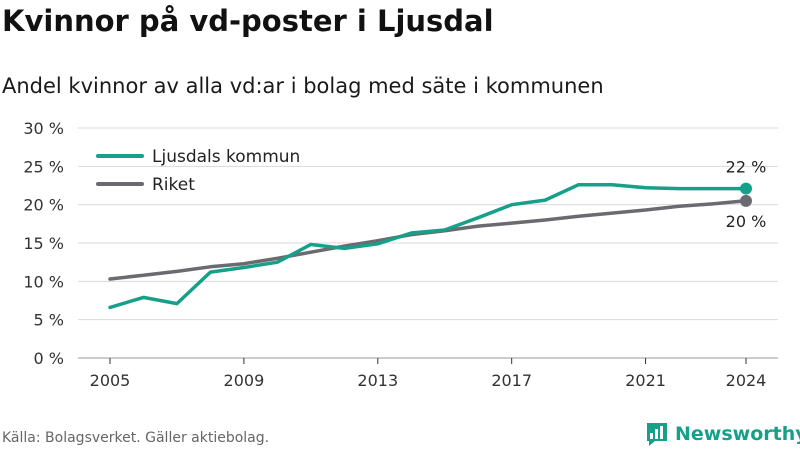 This screenshot has height=450, width=800. Describe the element at coordinates (49, 320) in the screenshot. I see `y-tick-label: 5 %` at that location.